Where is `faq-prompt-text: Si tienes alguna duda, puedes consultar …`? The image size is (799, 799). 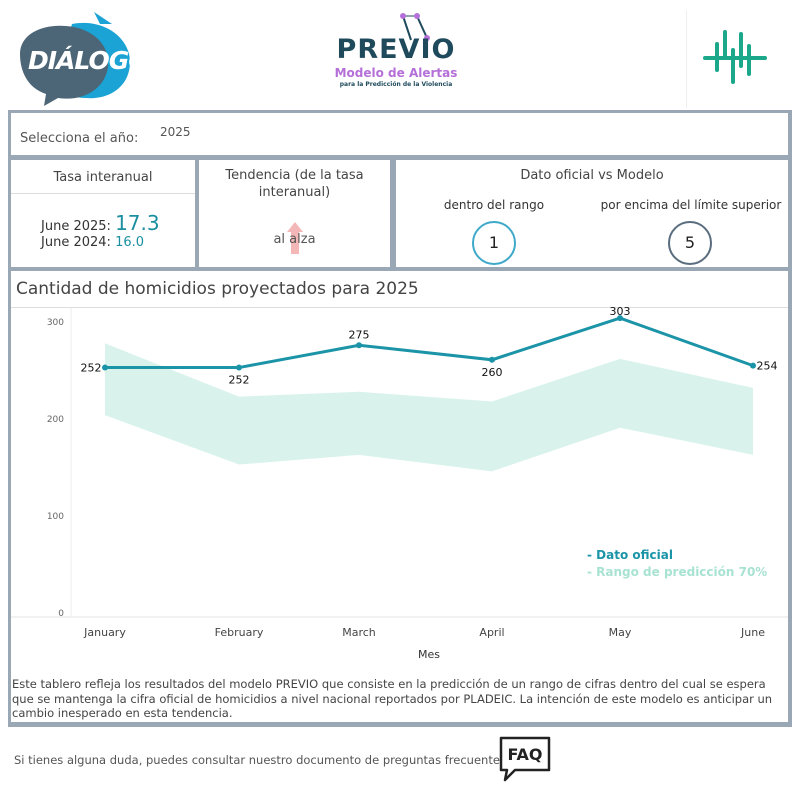 faq-prompt-text: Si tienes alguna duda, puedes consultar … is located at coordinates (260, 760).